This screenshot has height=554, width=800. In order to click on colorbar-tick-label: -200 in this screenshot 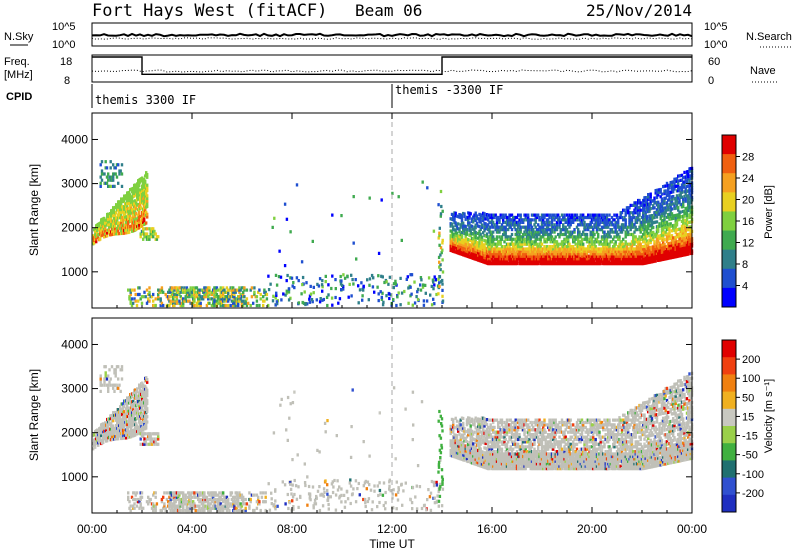, I will do `click(753, 494)`.